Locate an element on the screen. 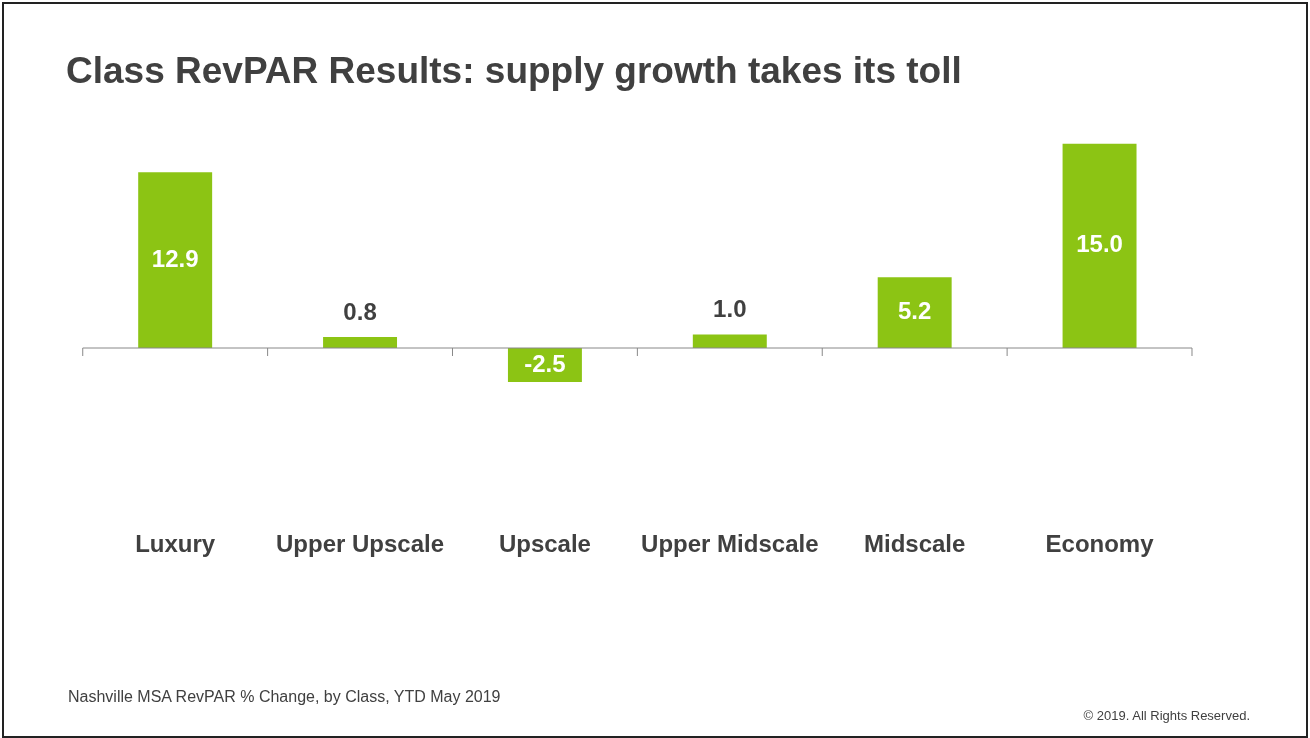 Image resolution: width=1310 pixels, height=738 pixels. data-label: 12.9 is located at coordinates (175, 258).